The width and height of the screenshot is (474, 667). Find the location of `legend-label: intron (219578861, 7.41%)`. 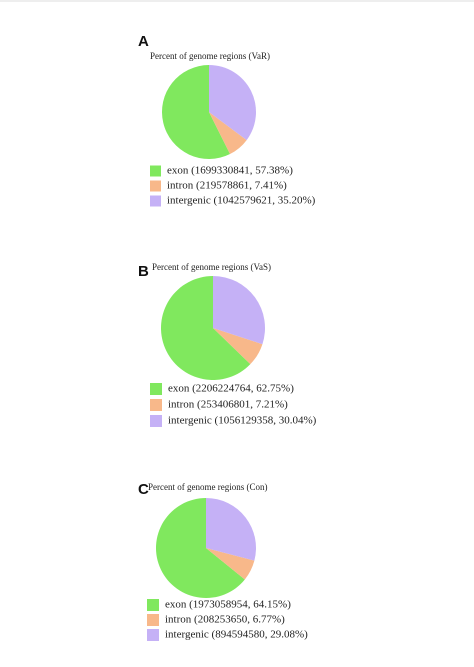

legend-label: intron (219578861, 7.41%) is located at coordinates (227, 186).